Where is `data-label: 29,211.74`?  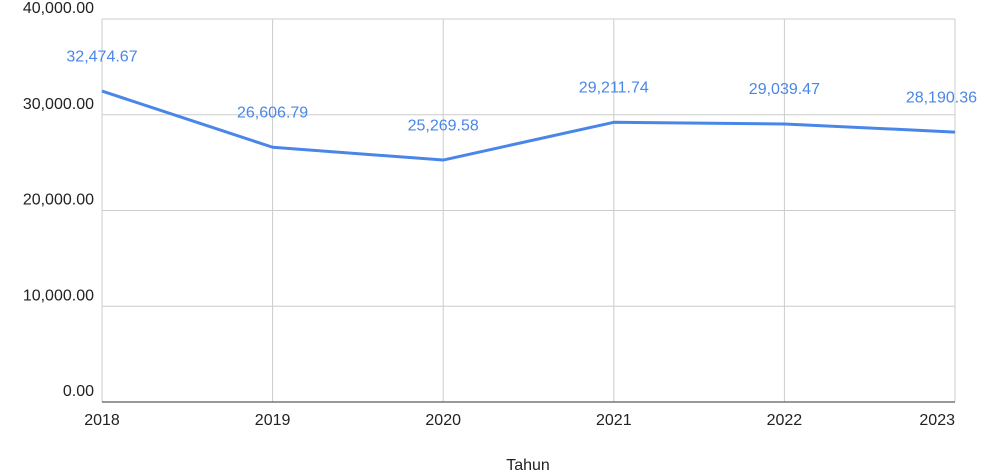 data-label: 29,211.74 is located at coordinates (614, 88).